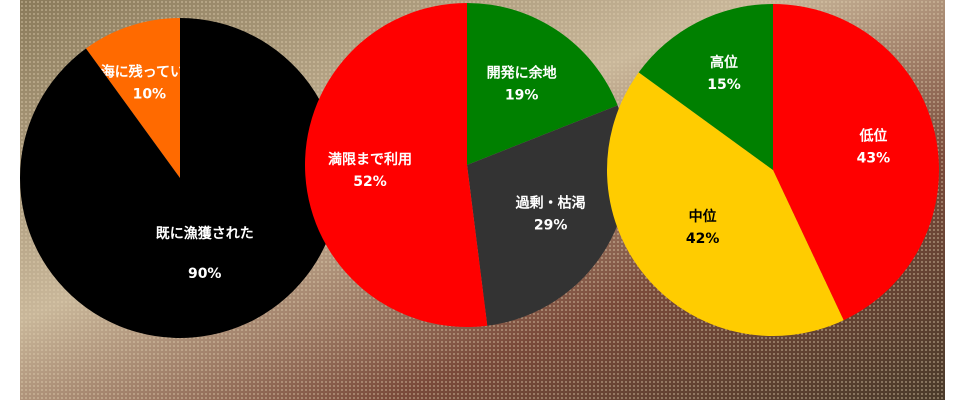  I want to click on slice-value: 29%, so click(551, 225).